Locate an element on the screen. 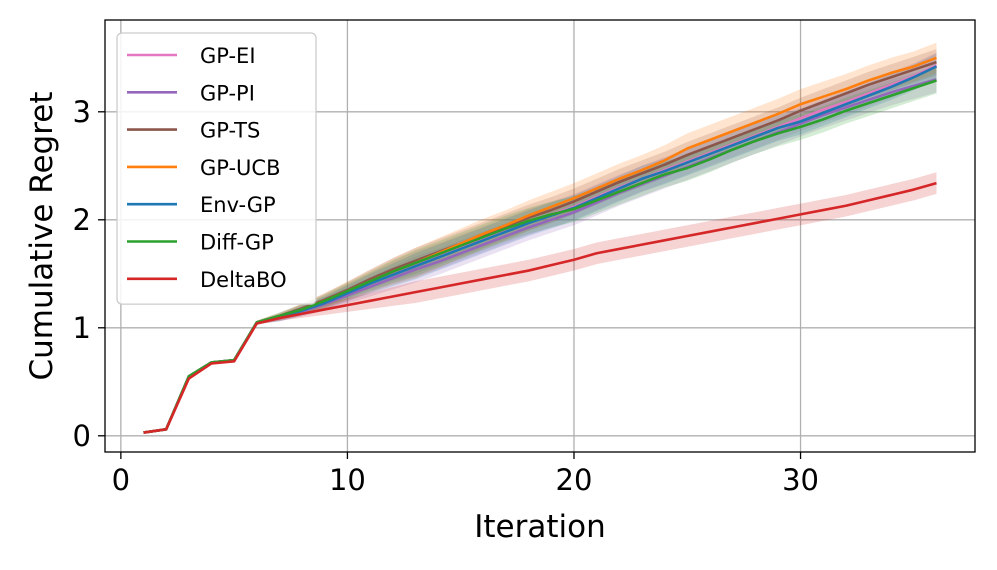 This screenshot has height=570, width=997. legend-label-gp-ts: GP-TS is located at coordinates (230, 131).